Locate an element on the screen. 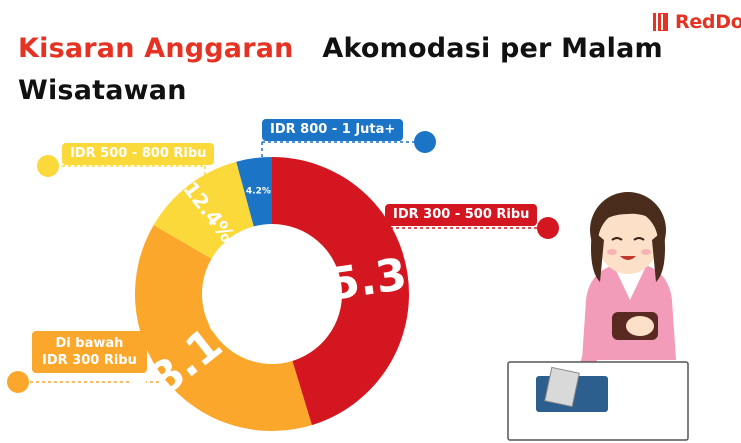 This screenshot has height=443, width=741. brand-logo: RedDoo is located at coordinates (696, 22).